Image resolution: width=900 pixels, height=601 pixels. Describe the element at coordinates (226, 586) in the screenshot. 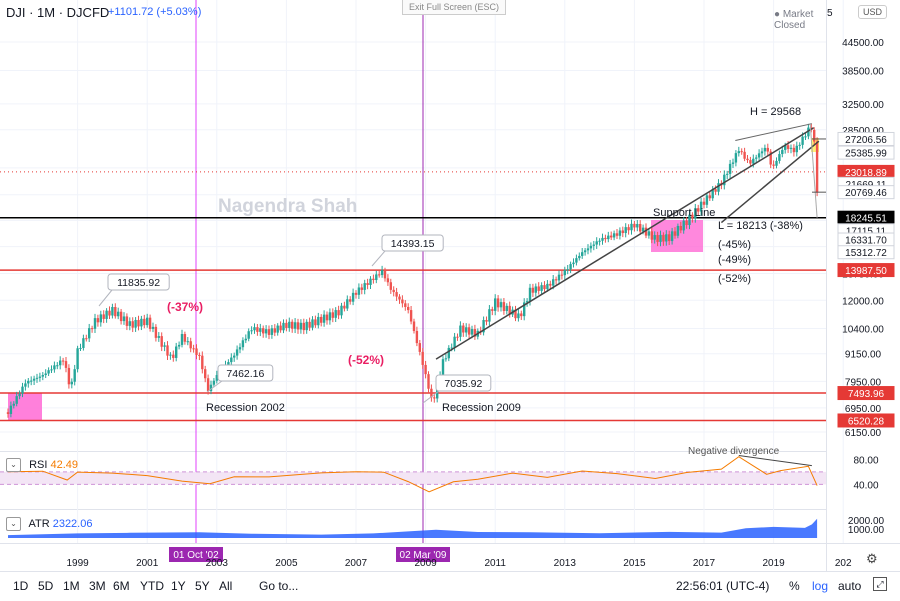

I see `range-all: All` at that location.